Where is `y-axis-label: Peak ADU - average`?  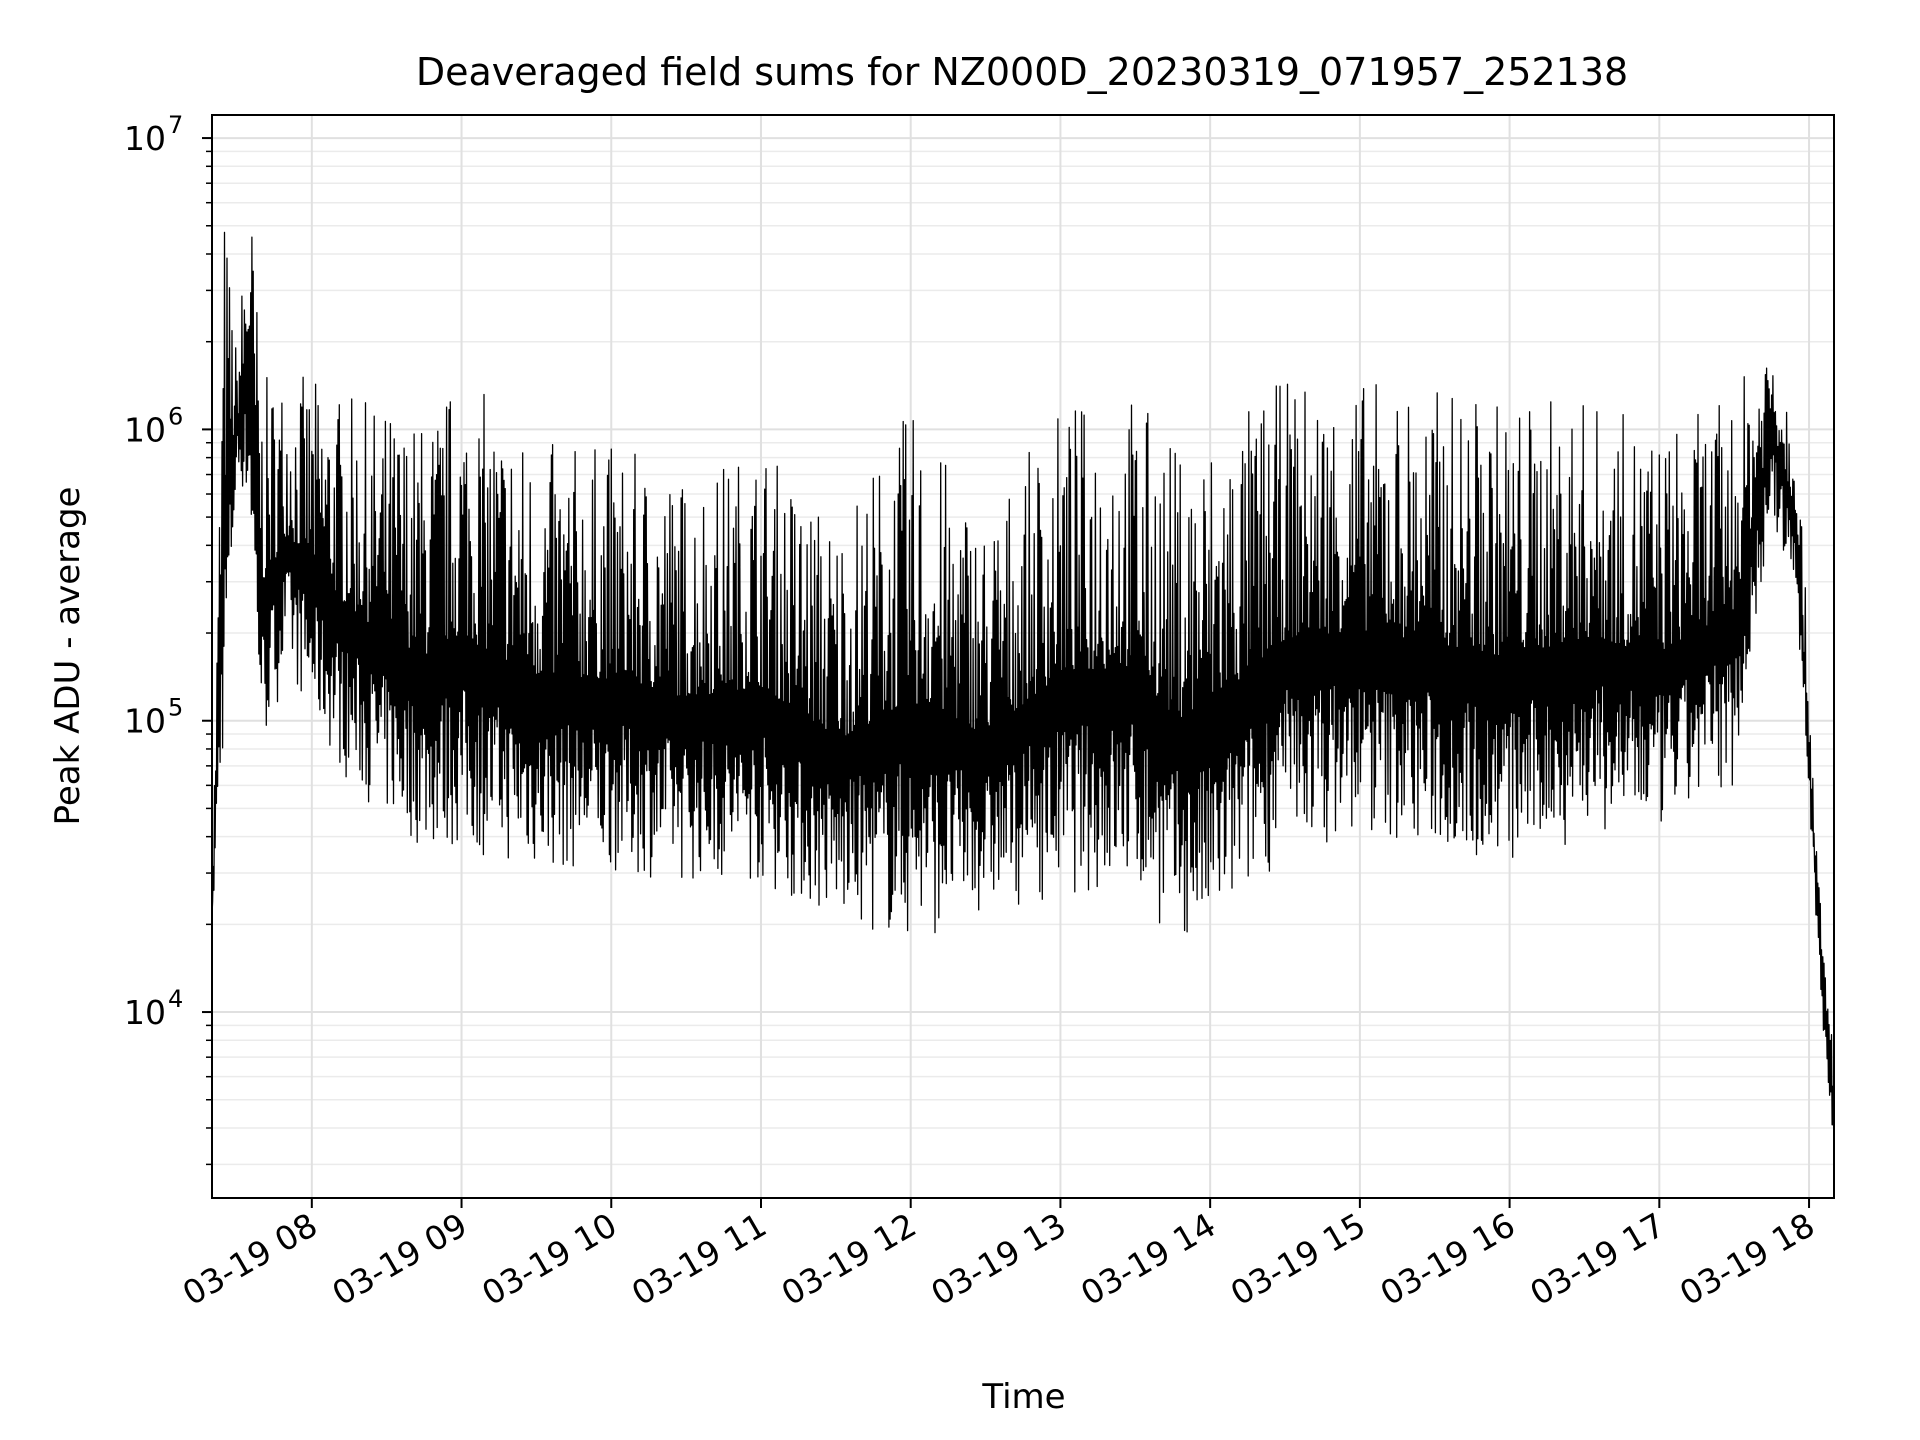
y-axis-label: Peak ADU - average is located at coordinates (68, 656).